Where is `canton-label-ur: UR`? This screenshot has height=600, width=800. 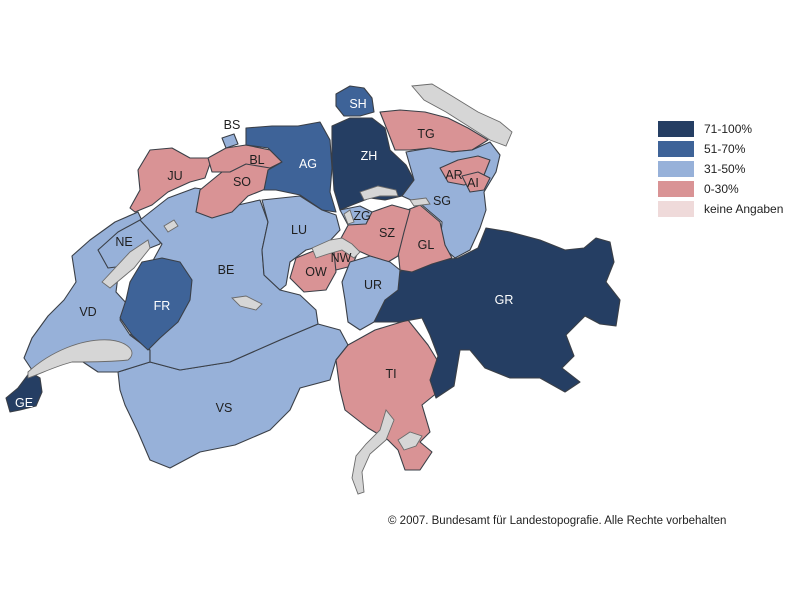 canton-label-ur: UR is located at coordinates (373, 285).